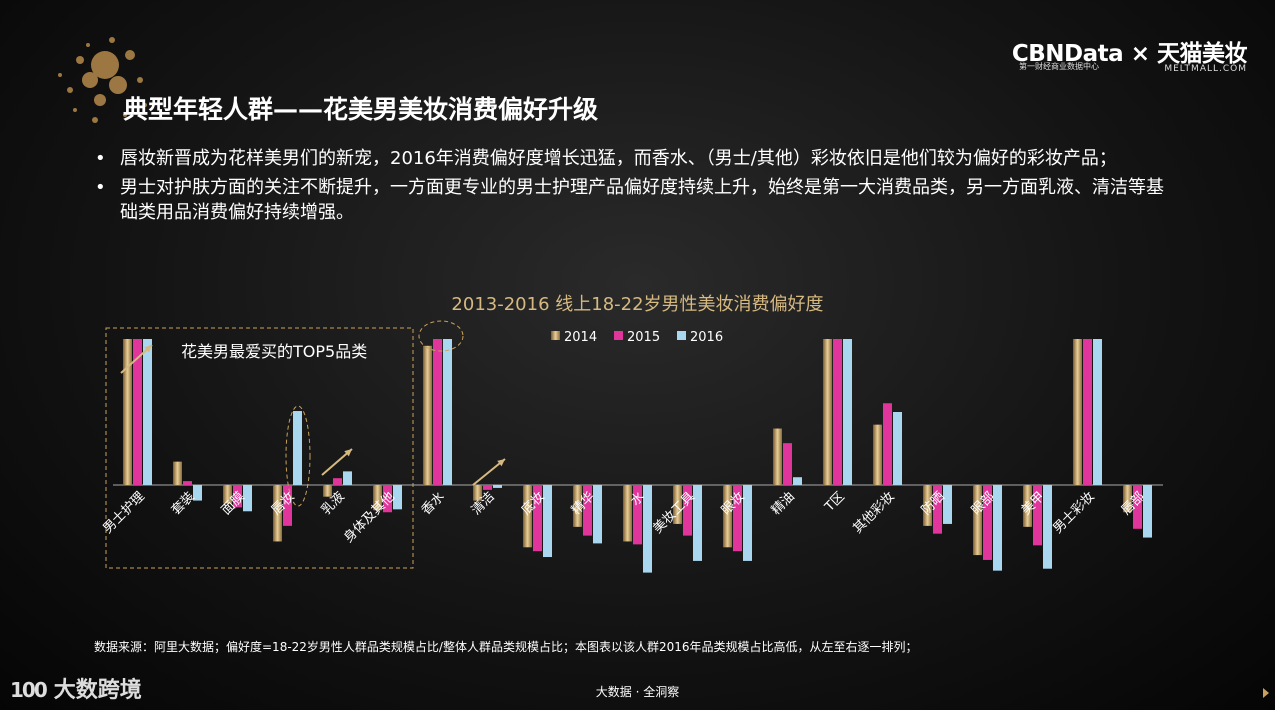 This screenshot has width=1275, height=710. Describe the element at coordinates (274, 351) in the screenshot. I see `top5-callout-label: 花美男最爱买的TOP5品类` at that location.